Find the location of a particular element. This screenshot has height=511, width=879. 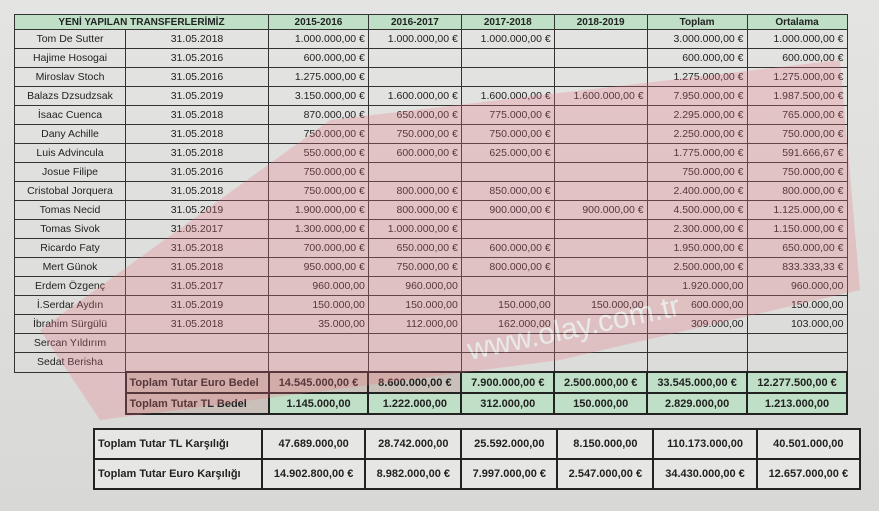

value-cell: 1.275.000,00 € is located at coordinates (318, 77).